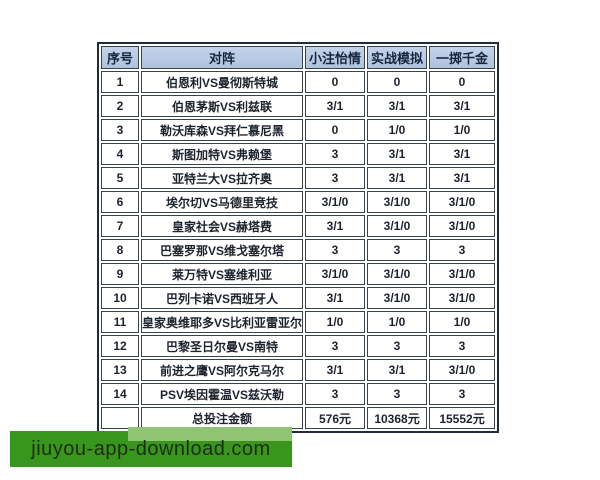 The width and height of the screenshot is (600, 480). Describe the element at coordinates (120, 394) in the screenshot. I see `row-number-cell: 14` at that location.